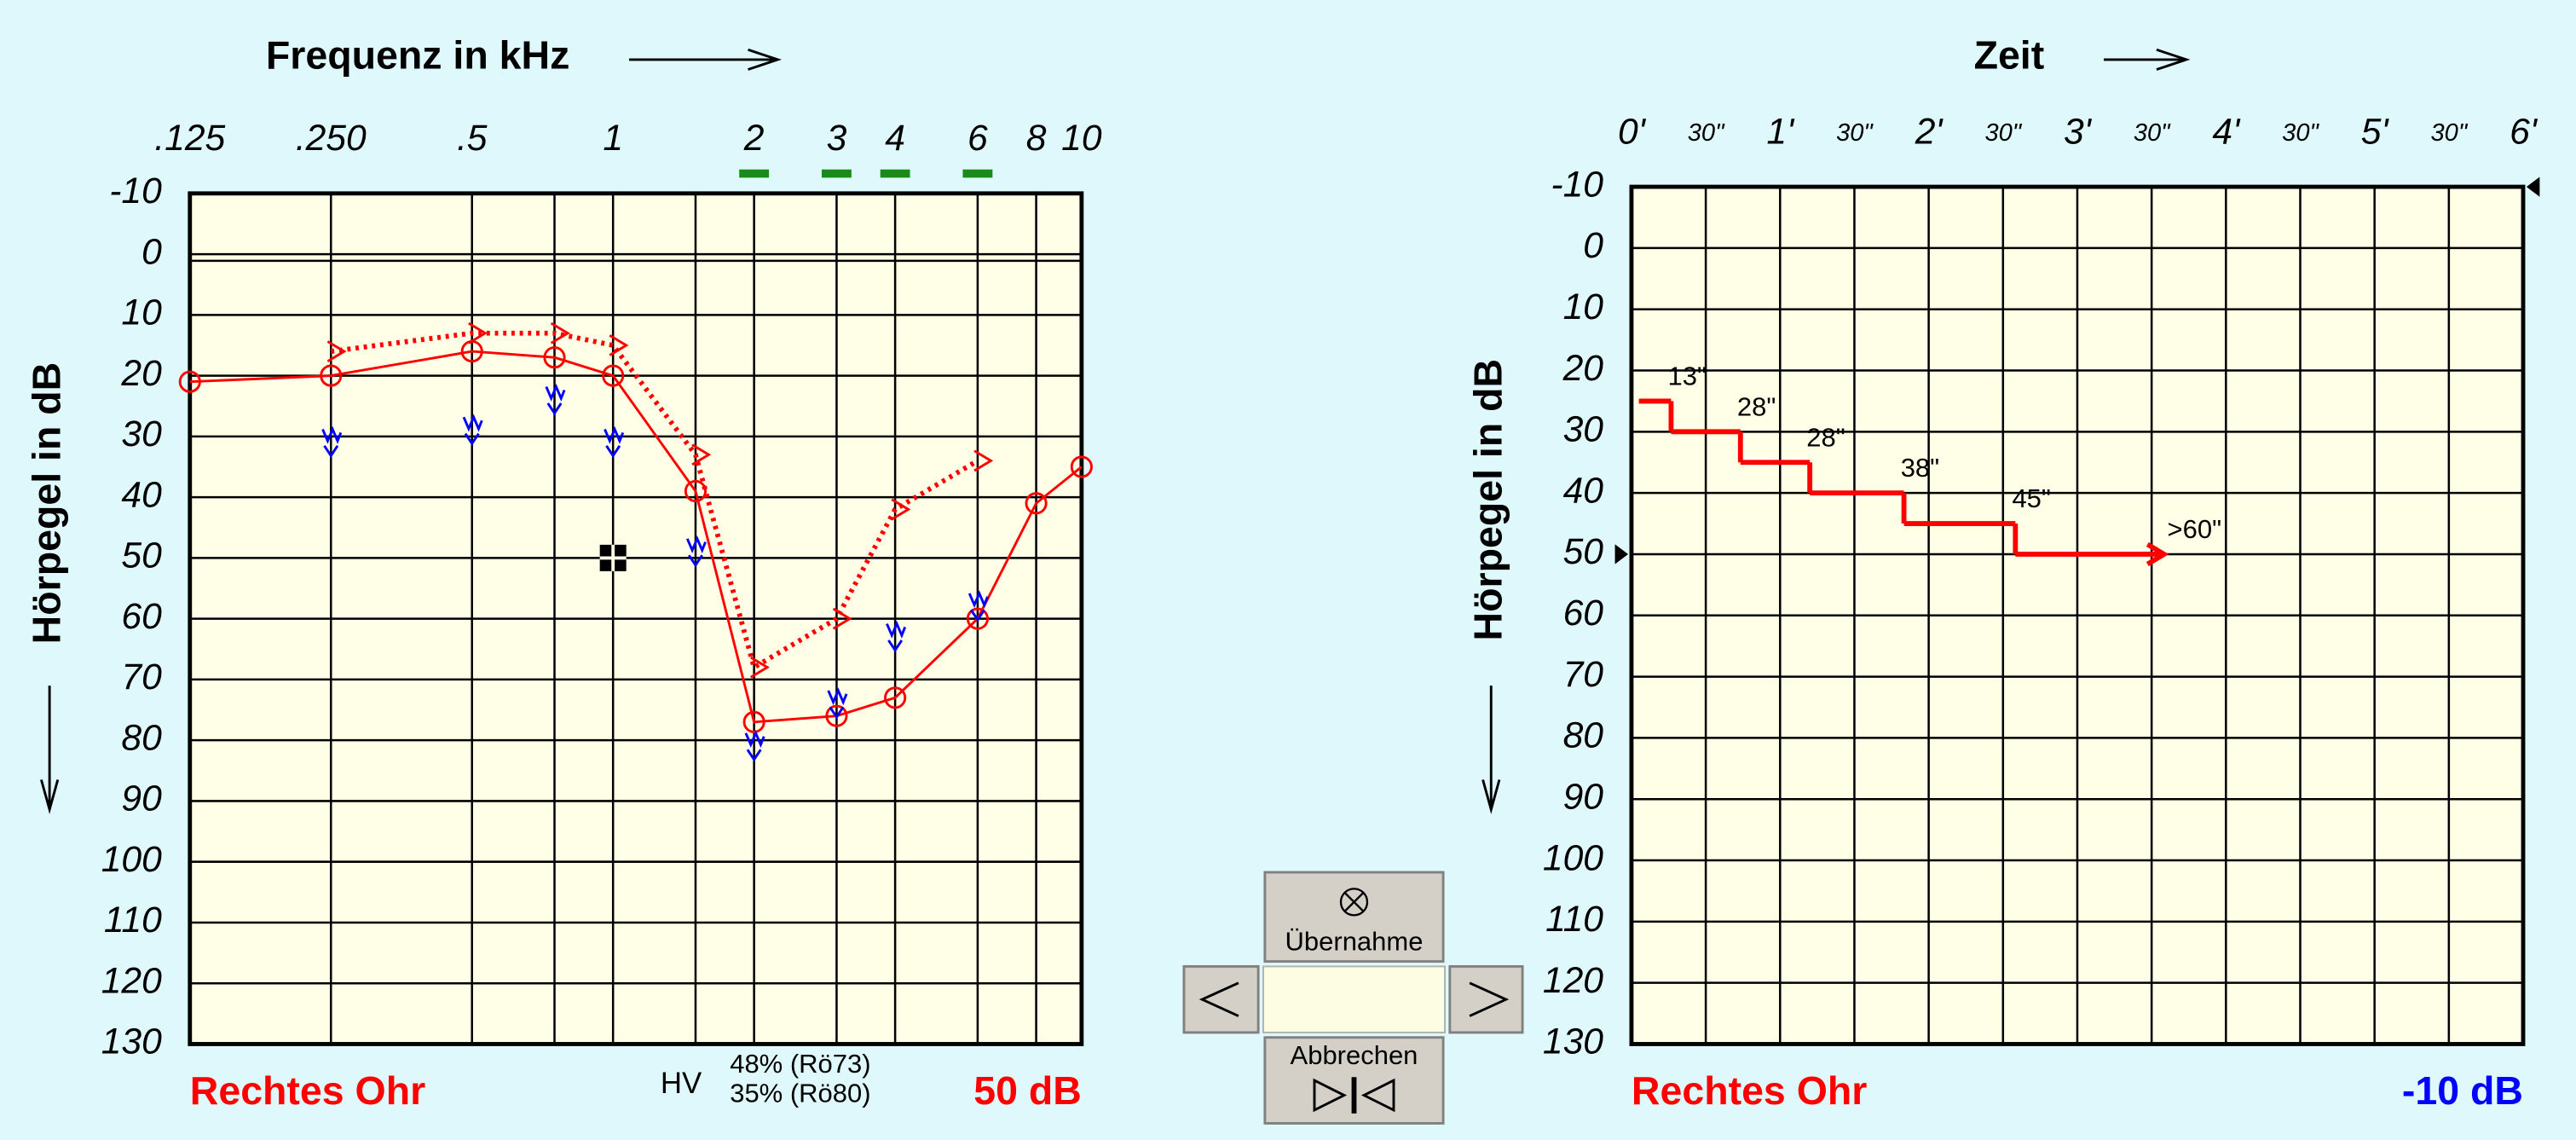  What do you see at coordinates (2009, 54) in the screenshot?
I see `chart-title: Zeit` at bounding box center [2009, 54].